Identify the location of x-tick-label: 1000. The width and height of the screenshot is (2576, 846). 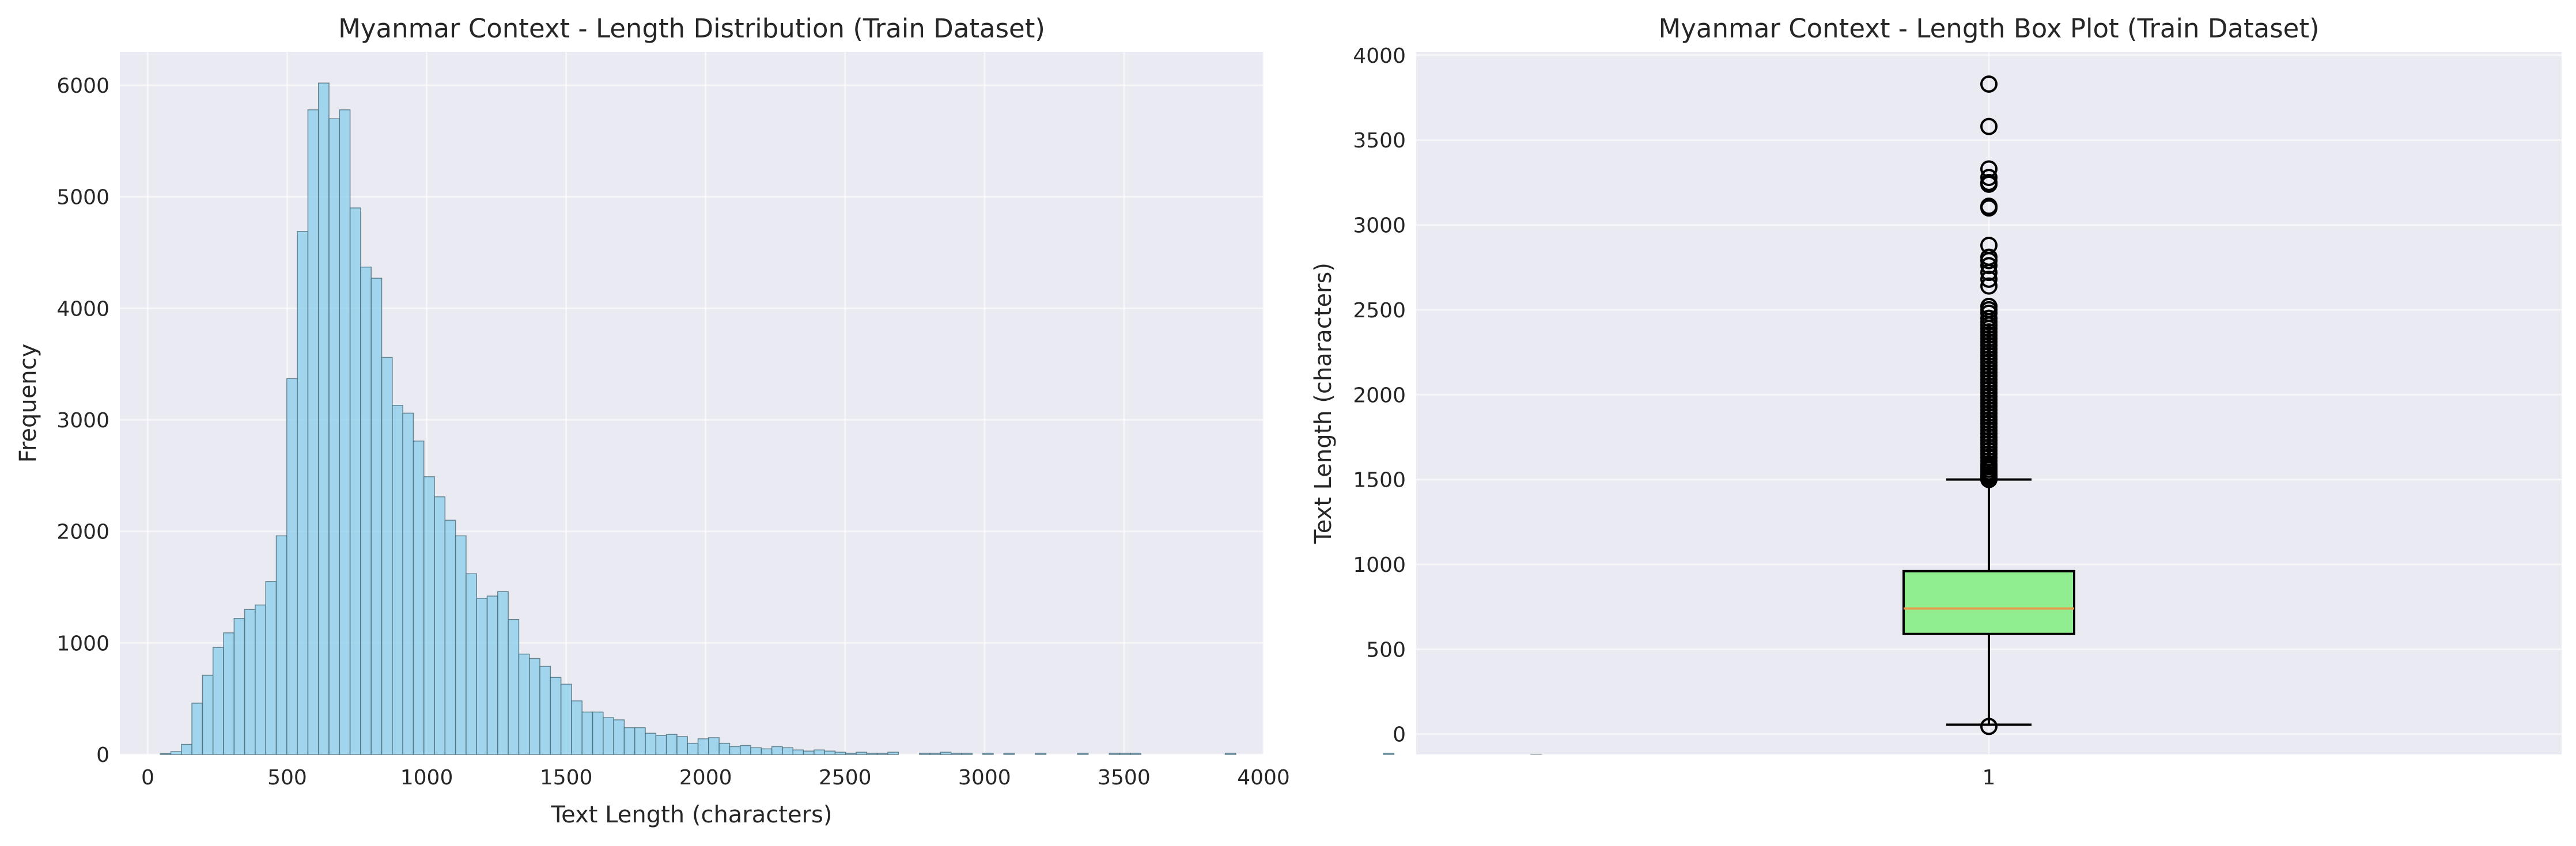
(426, 778).